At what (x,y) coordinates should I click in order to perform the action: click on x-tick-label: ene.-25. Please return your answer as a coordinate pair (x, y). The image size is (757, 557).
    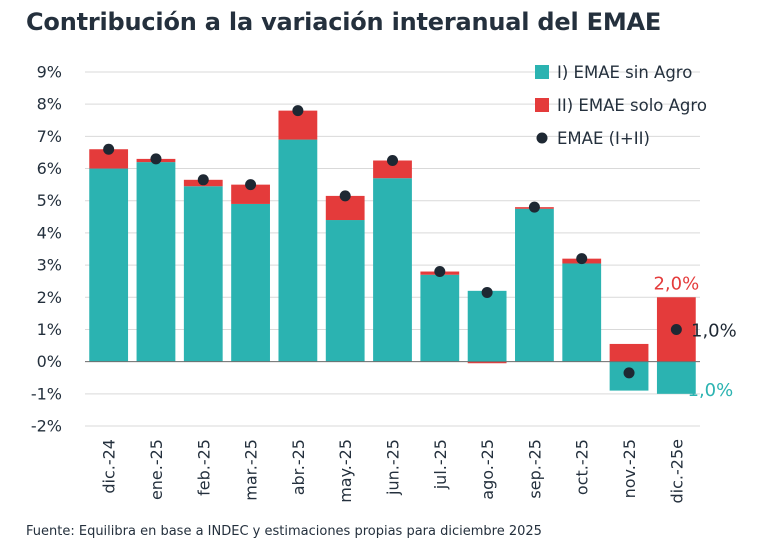
    Looking at the image, I should click on (156, 469).